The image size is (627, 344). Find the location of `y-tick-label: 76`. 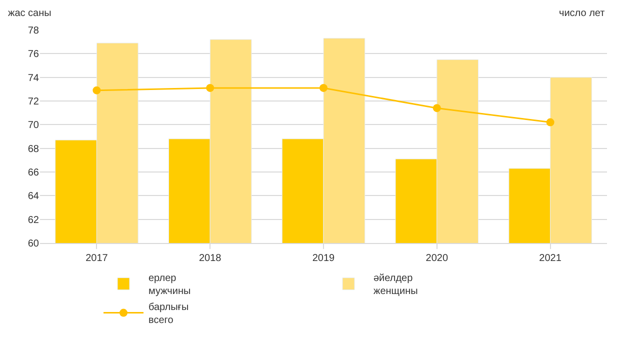

y-tick-label: 76 is located at coordinates (34, 54).